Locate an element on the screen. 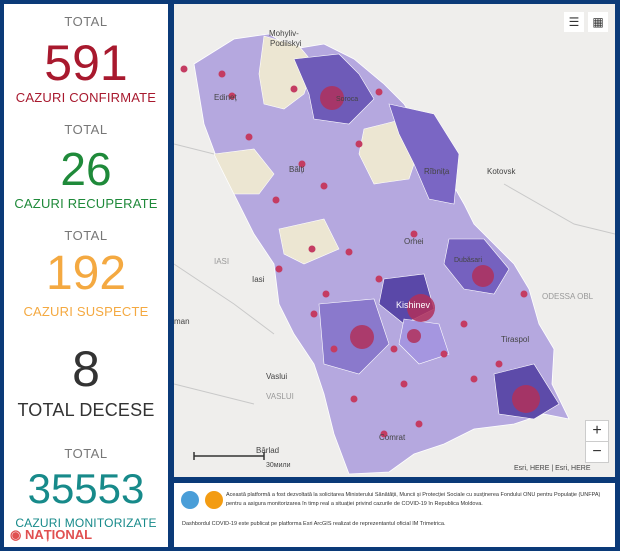  label-iasi-region: IASI is located at coordinates (221, 261).